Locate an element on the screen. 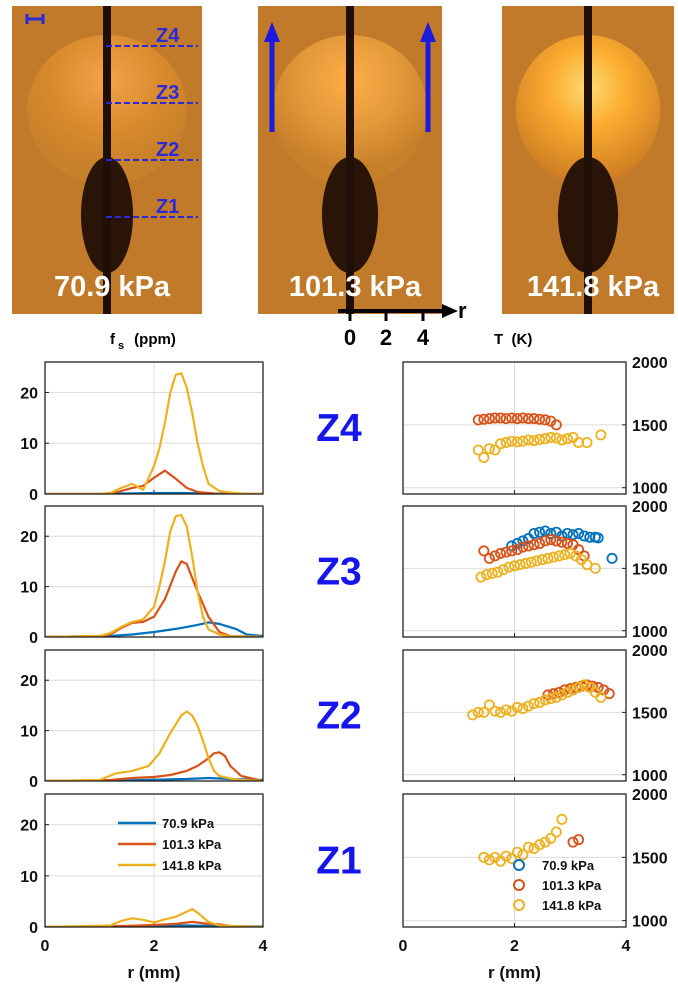 This screenshot has width=678, height=988. zone-label-z1: Z1 is located at coordinates (339, 861).